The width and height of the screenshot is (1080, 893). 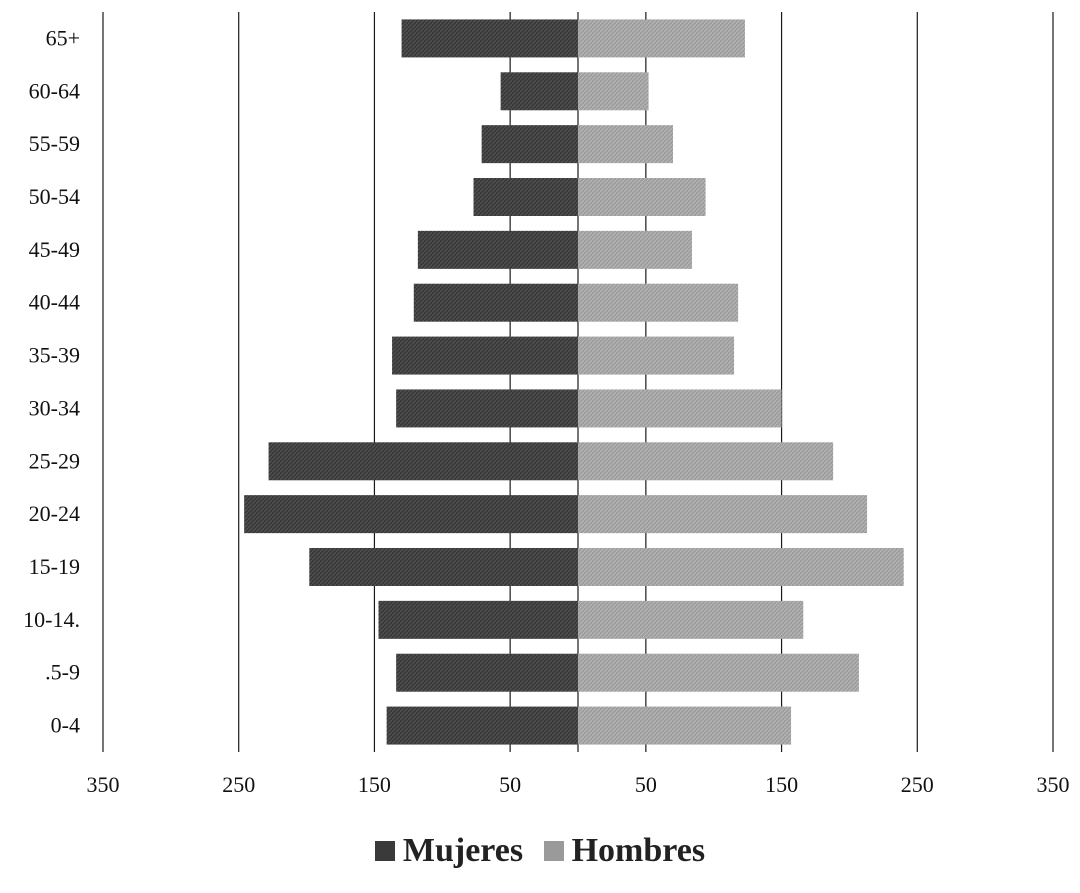 I want to click on category-label: 40-44, so click(x=54, y=302).